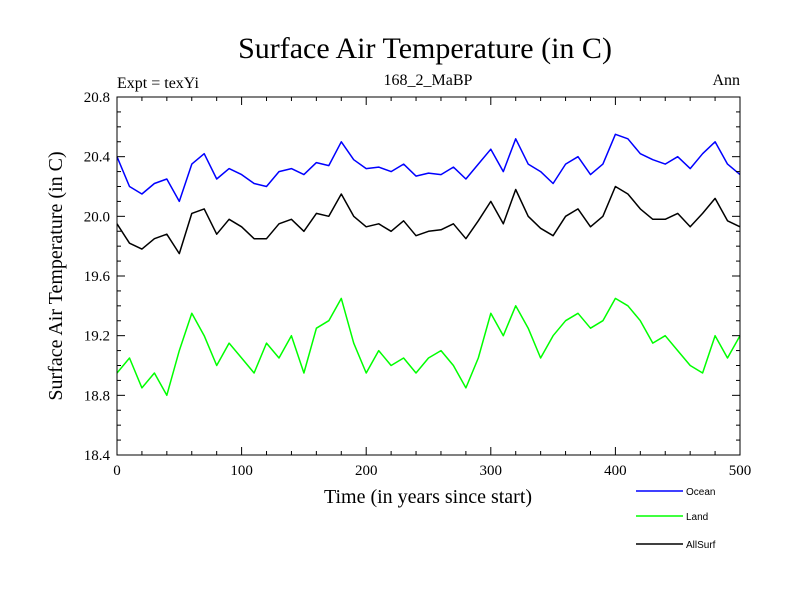  Describe the element at coordinates (700, 492) in the screenshot. I see `legend-label-ocean: Ocean` at that location.